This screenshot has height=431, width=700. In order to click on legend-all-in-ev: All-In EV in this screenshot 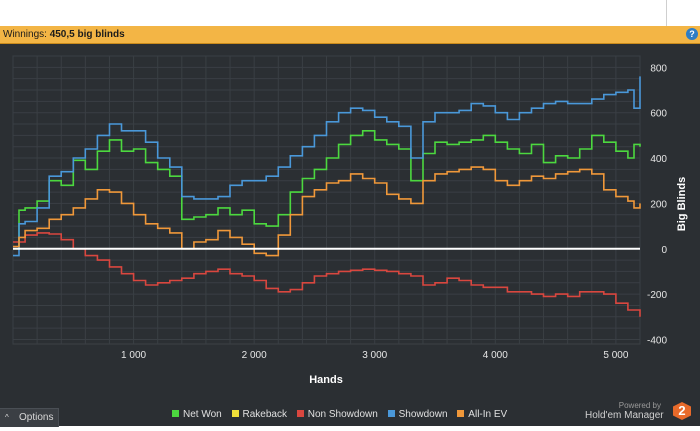, I will do `click(482, 414)`.